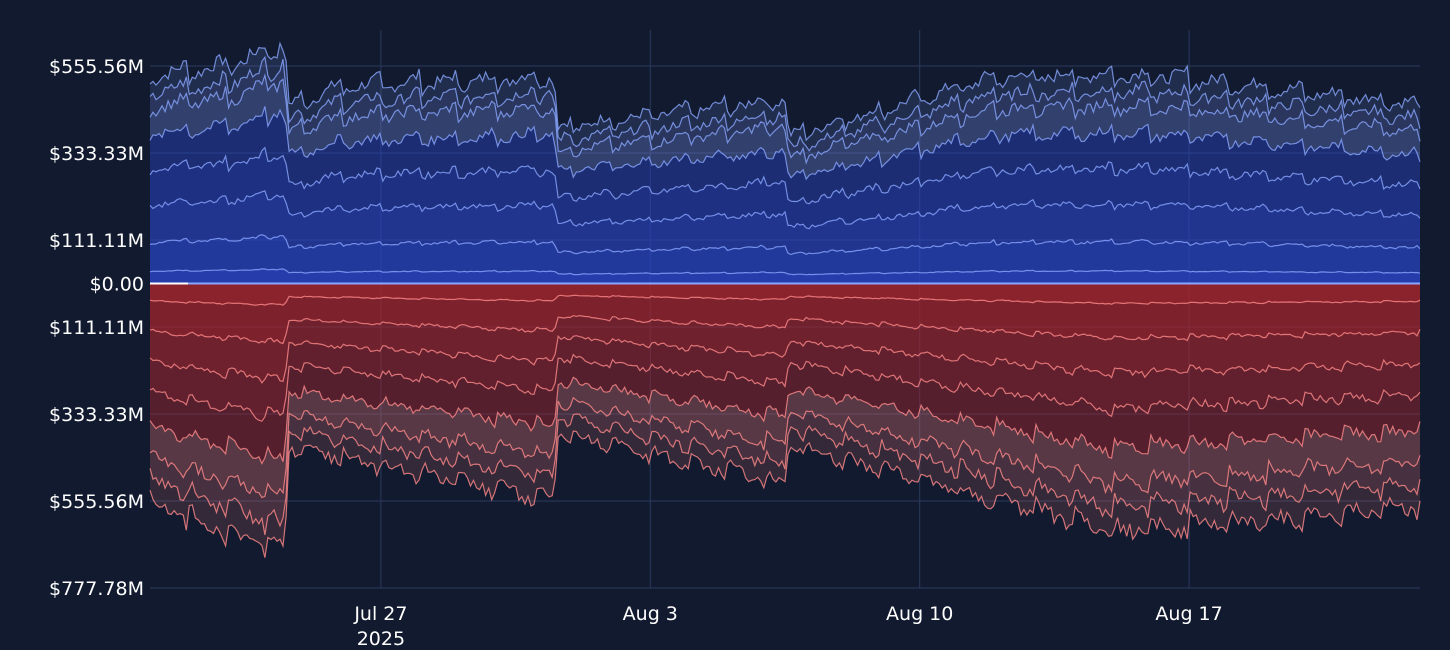 The height and width of the screenshot is (650, 1450). What do you see at coordinates (381, 639) in the screenshot?
I see `x-tick-sublabel: 2025` at bounding box center [381, 639].